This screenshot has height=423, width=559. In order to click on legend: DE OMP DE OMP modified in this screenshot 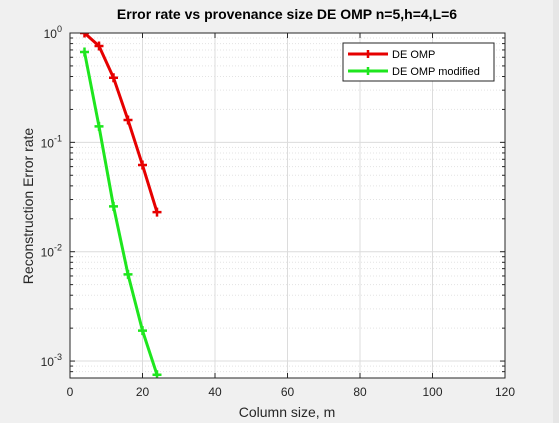, I will do `click(418, 62)`.